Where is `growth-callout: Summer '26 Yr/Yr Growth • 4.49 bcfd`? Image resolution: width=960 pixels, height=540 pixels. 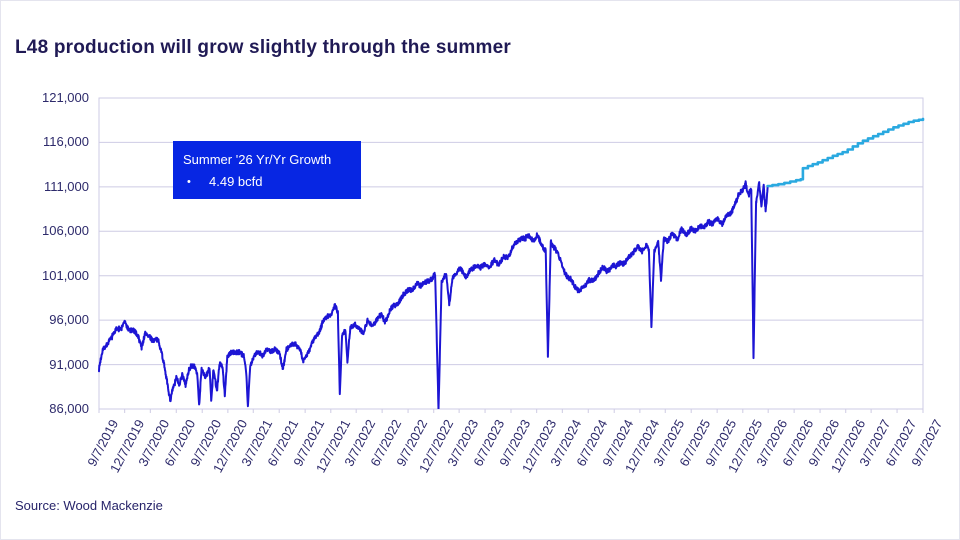 growth-callout: Summer '26 Yr/Yr Growth • 4.49 bcfd is located at coordinates (267, 170).